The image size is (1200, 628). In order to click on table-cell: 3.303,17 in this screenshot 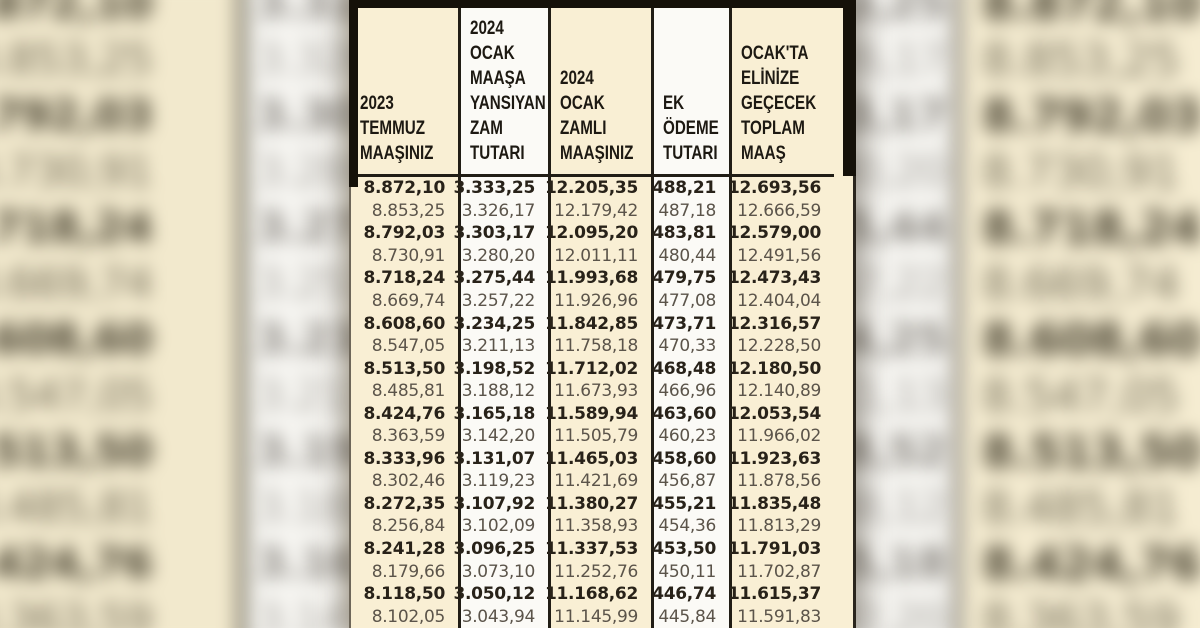, I will do `click(494, 233)`.